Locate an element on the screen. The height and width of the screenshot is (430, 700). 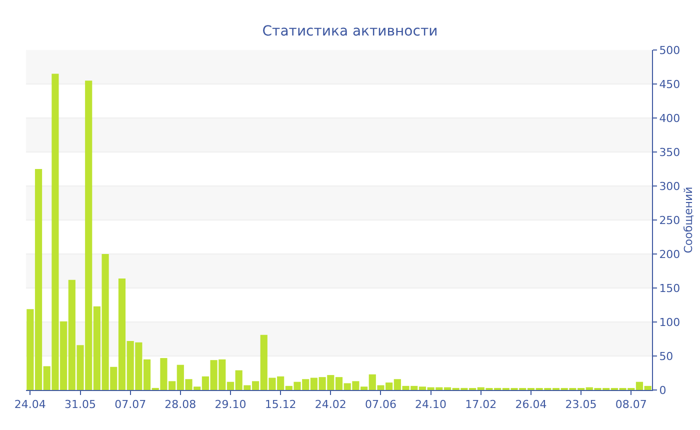
x-tick-label: 24.02 is located at coordinates (330, 405).